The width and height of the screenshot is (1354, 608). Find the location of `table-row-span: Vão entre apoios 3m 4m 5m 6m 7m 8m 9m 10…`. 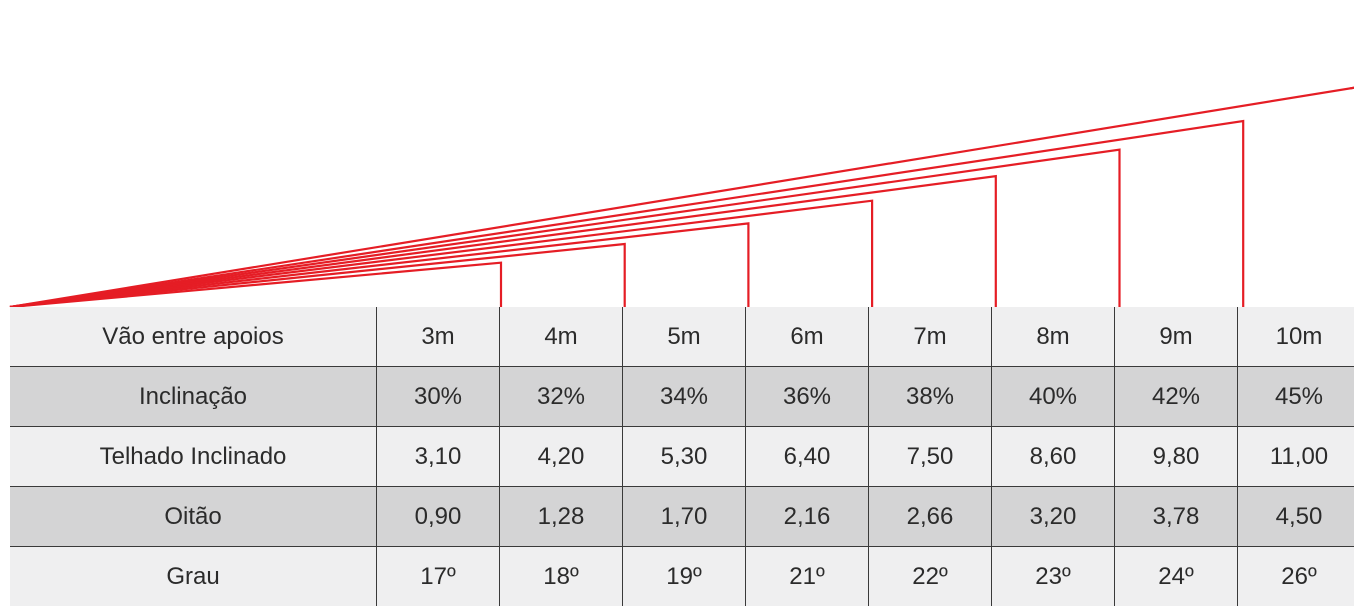

table-row-span: Vão entre apoios 3m 4m 5m 6m 7m 8m 9m 10… is located at coordinates (682, 337).